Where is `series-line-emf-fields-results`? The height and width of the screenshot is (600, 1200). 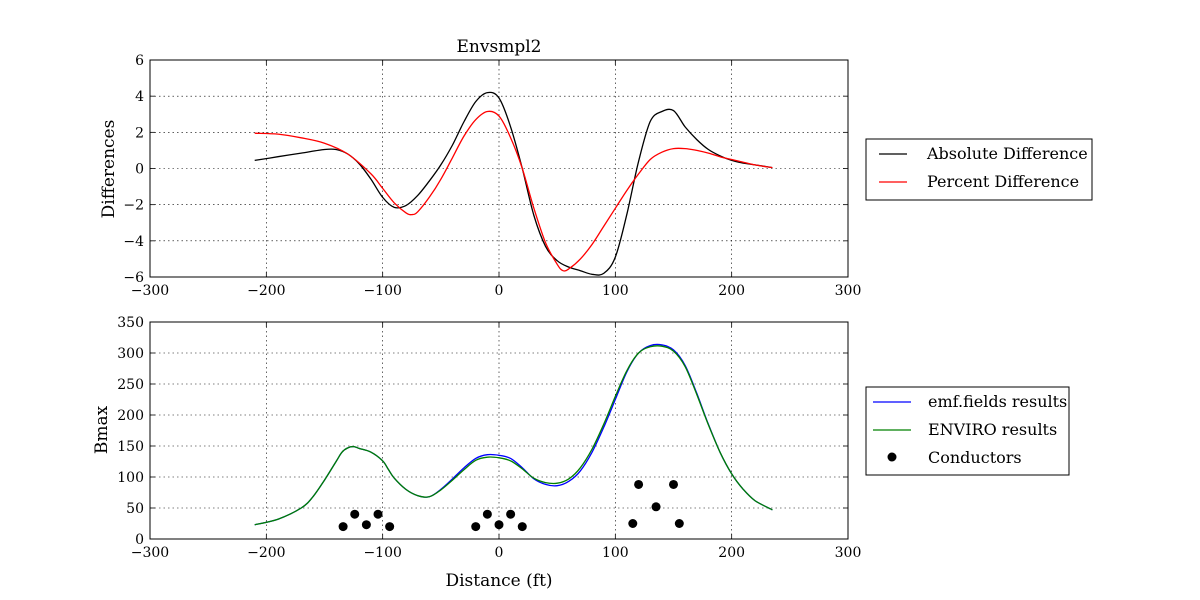 series-line-emf-fields-results is located at coordinates (513, 434).